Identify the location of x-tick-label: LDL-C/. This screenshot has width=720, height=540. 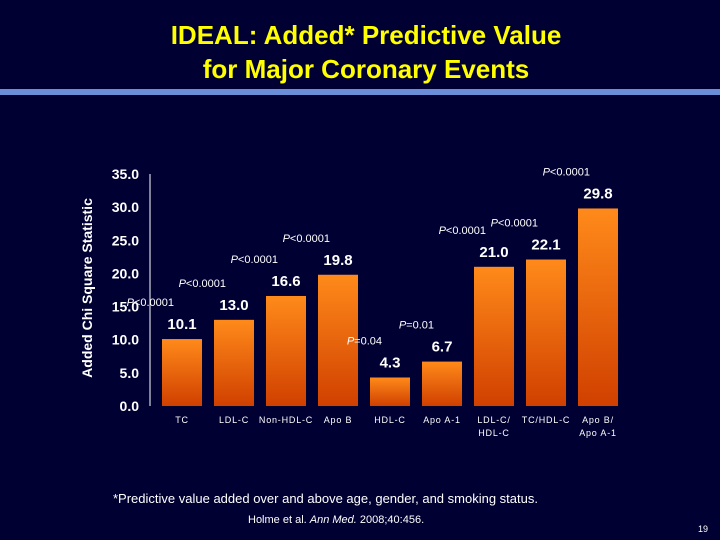
(493, 420).